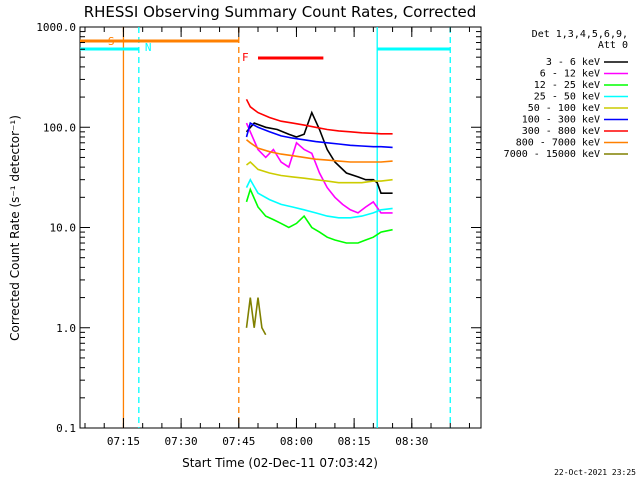  I want to click on legend-label: 50 - 100 keV, so click(564, 108).